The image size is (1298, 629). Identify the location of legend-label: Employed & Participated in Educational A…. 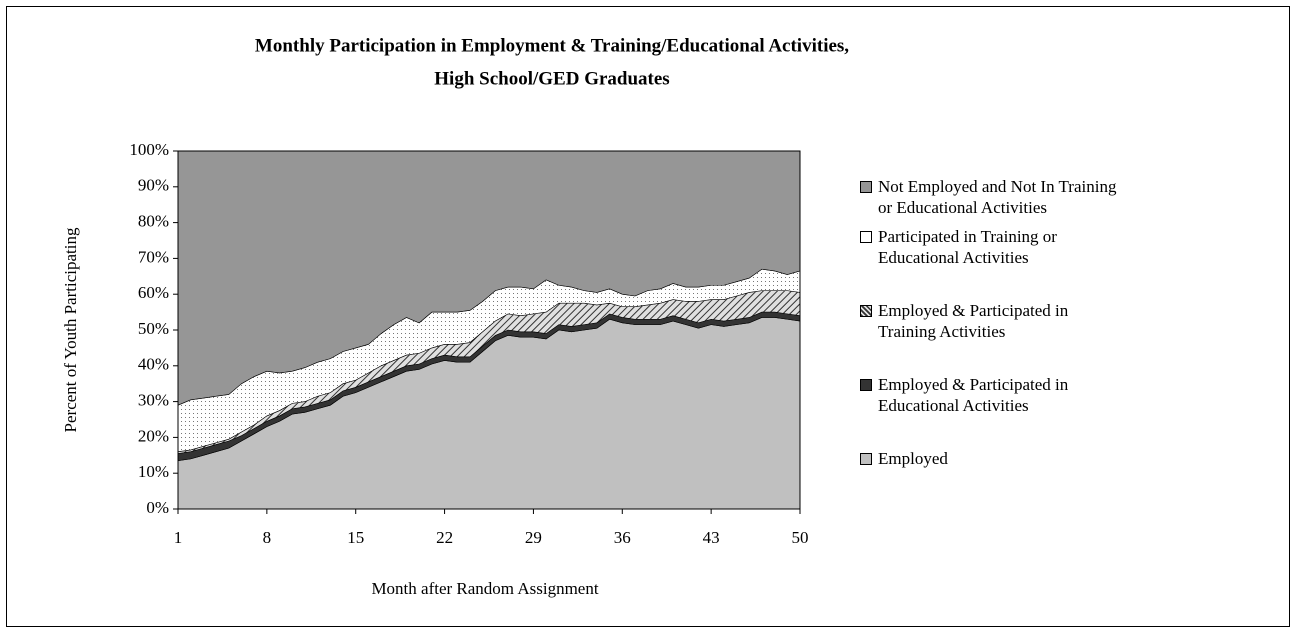
(973, 395).